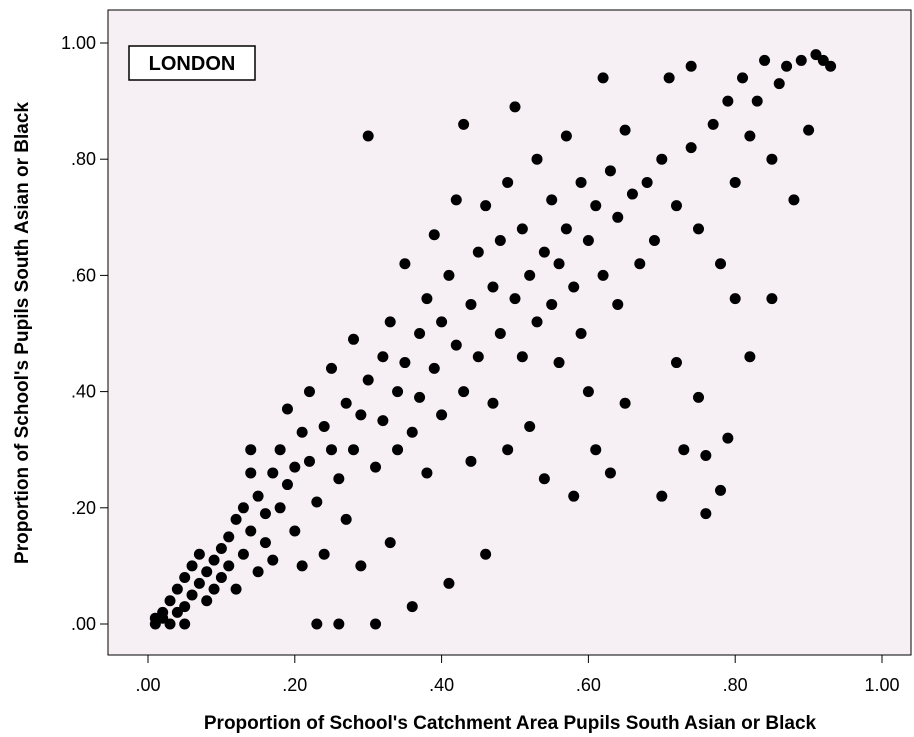  I want to click on x-tick-label: .60, so click(588, 685).